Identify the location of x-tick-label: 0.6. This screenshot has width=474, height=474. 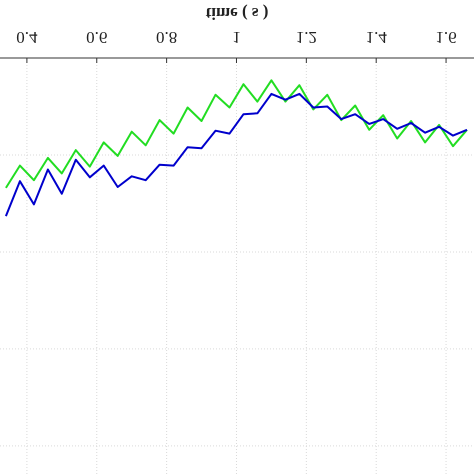
(96, 37).